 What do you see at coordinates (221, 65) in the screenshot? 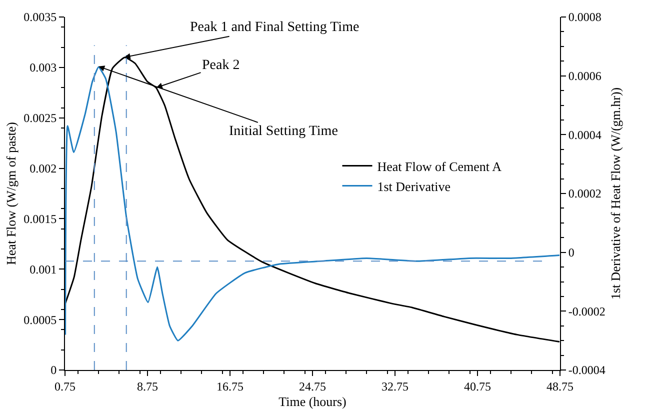
I see `annotation: Peak 2` at bounding box center [221, 65].